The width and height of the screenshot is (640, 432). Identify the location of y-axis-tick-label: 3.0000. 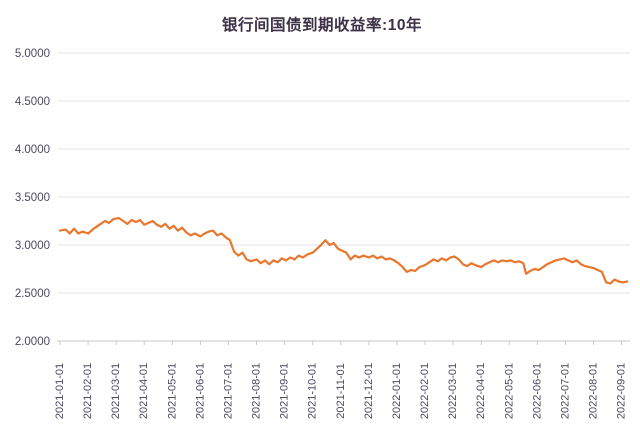
(32, 246).